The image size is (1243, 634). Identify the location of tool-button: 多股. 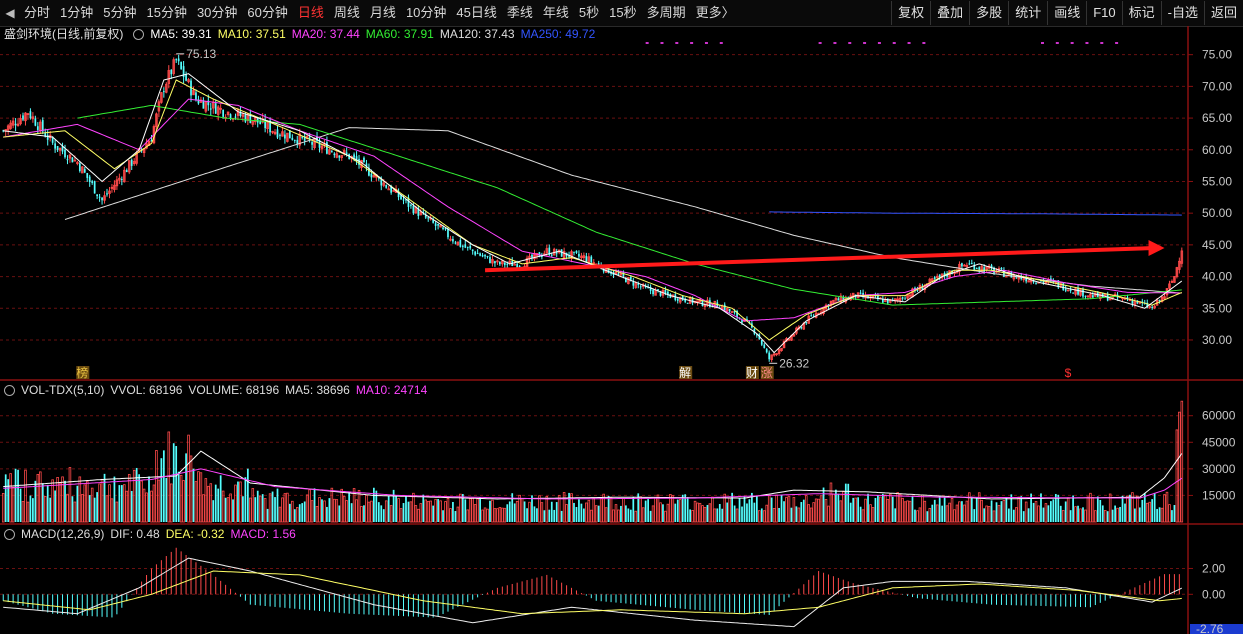
(988, 13).